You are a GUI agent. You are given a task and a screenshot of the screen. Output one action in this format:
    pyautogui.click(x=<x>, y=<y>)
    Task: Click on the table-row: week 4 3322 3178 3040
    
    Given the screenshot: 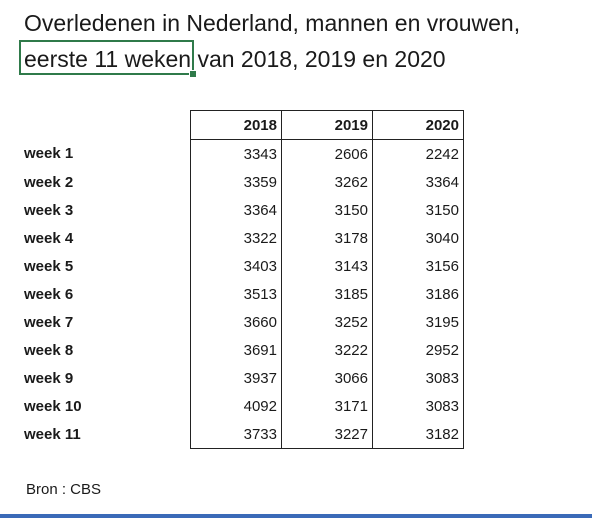 What is the action you would take?
    pyautogui.click(x=242, y=238)
    